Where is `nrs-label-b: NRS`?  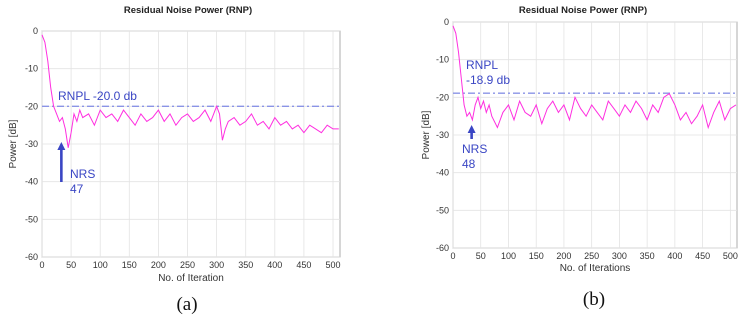 nrs-label-b: NRS is located at coordinates (474, 149).